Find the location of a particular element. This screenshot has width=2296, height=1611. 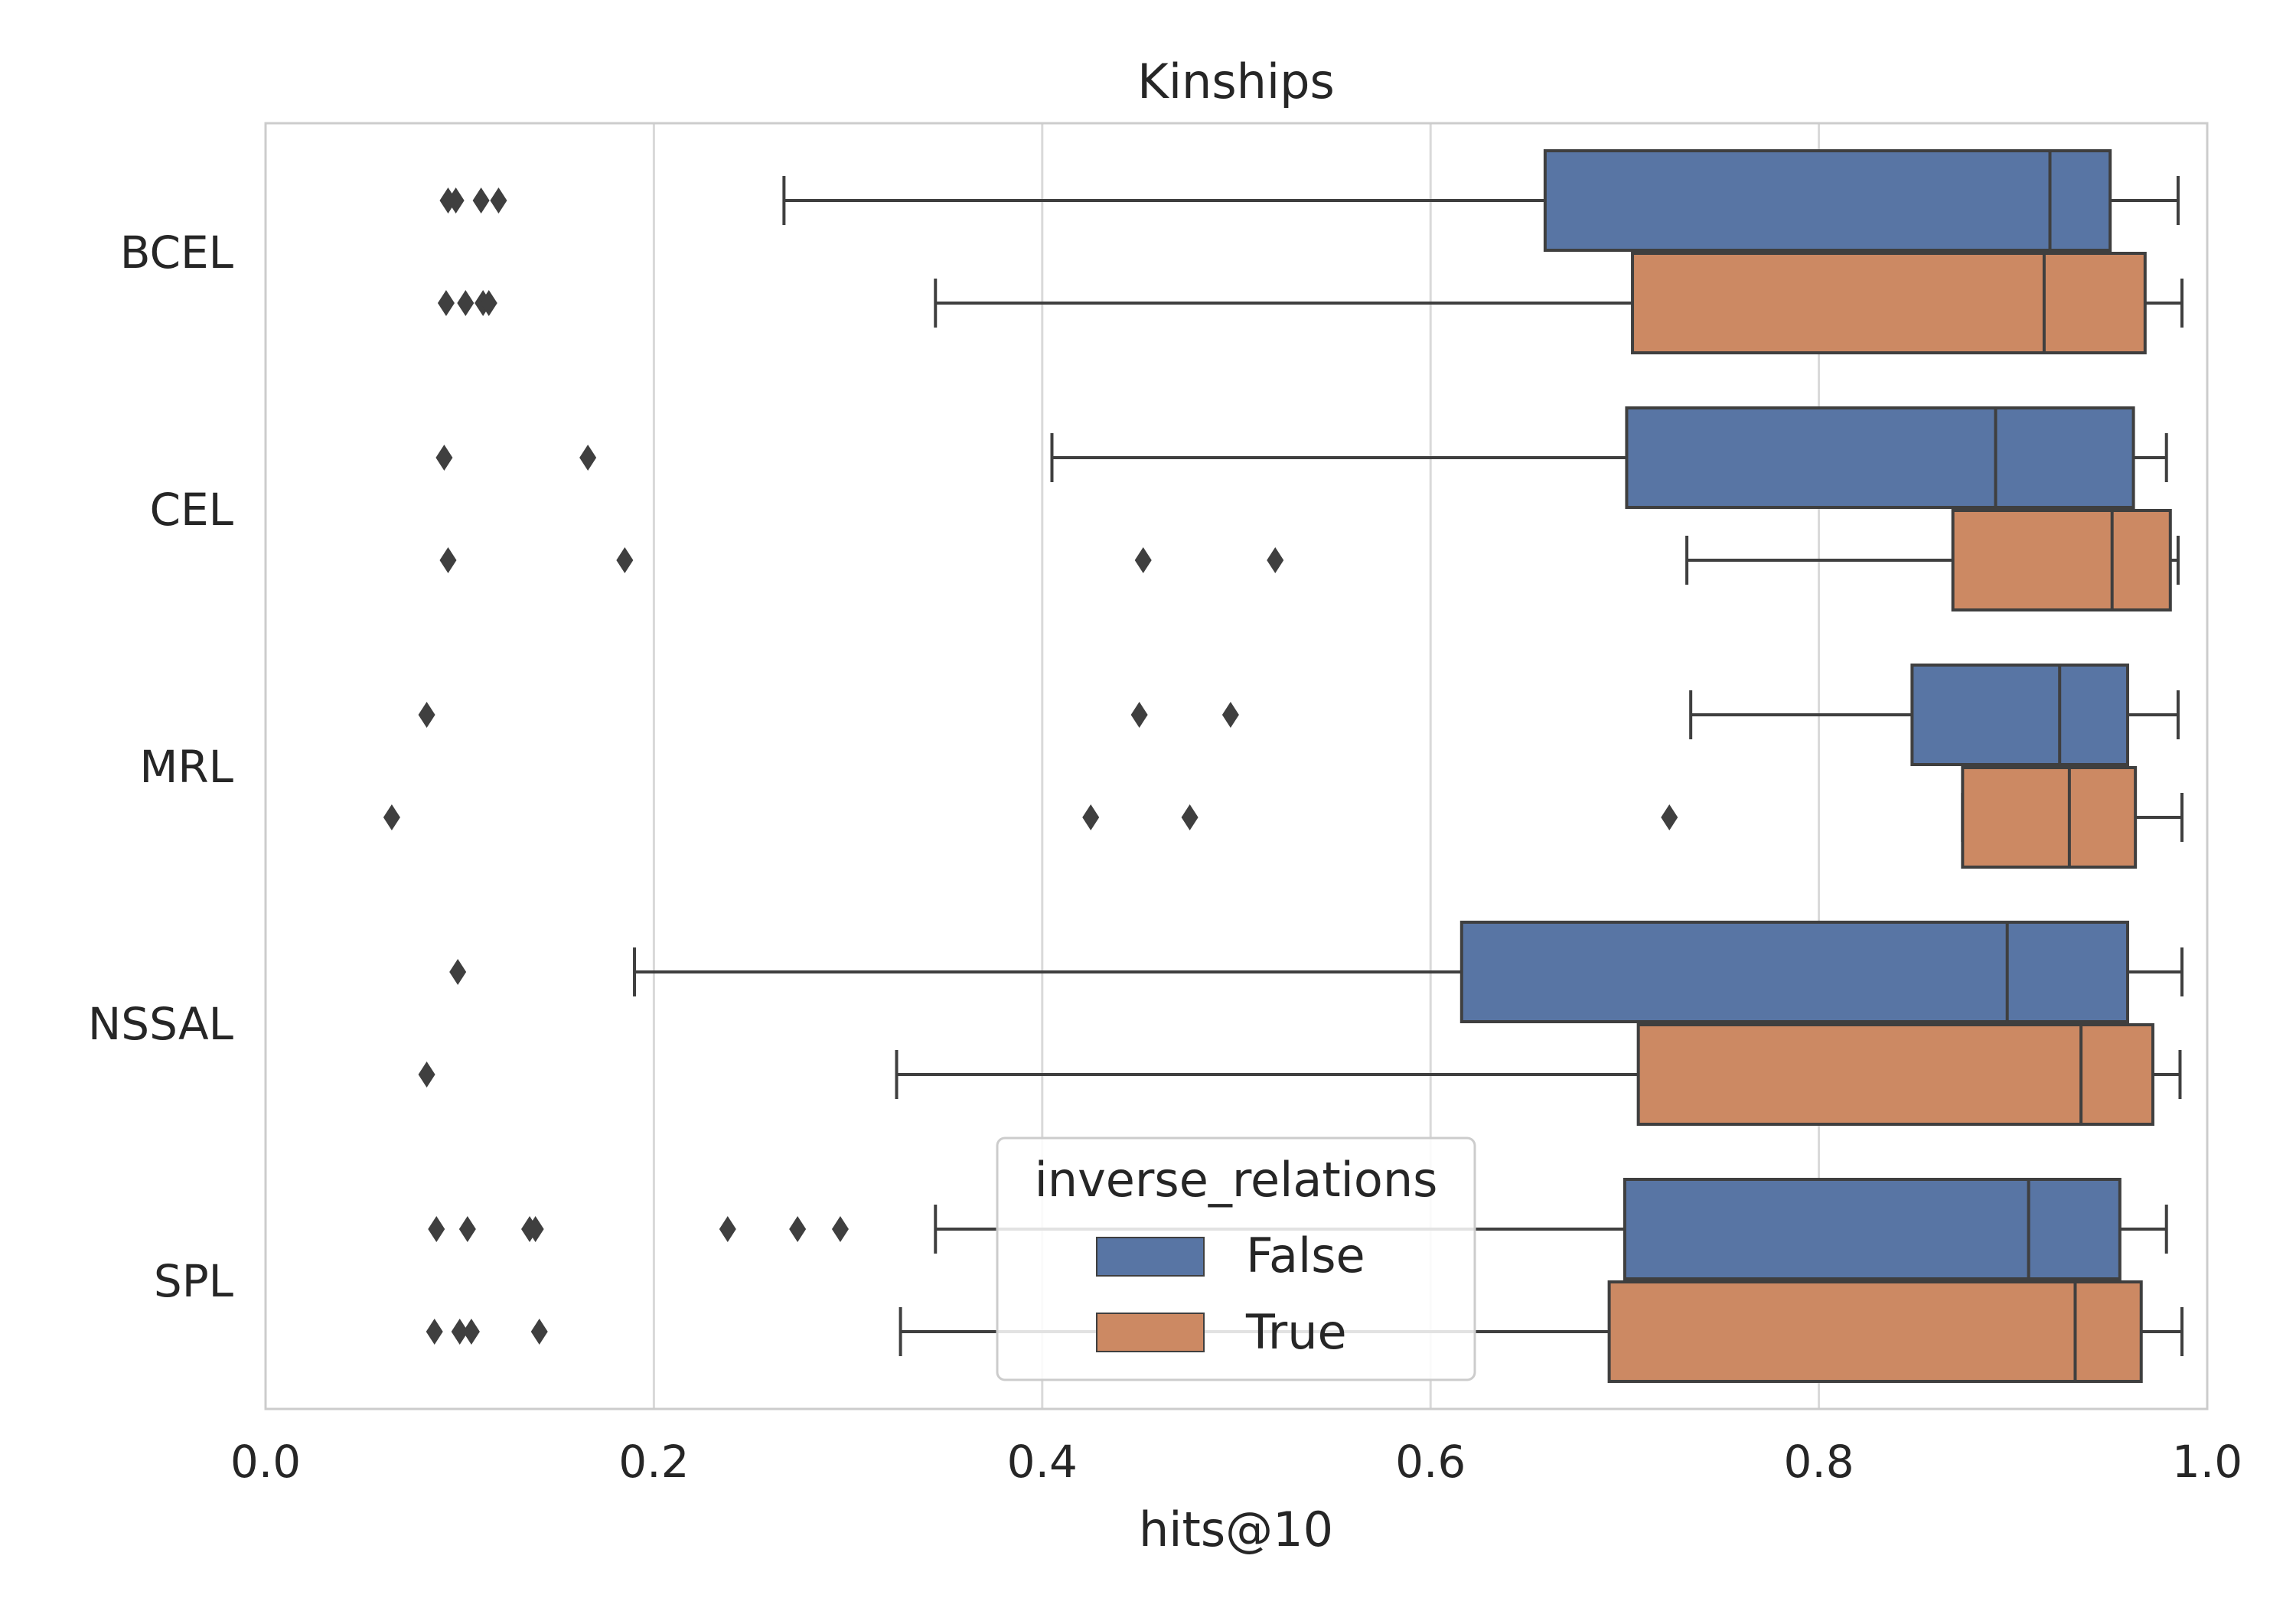

y-tick-label: CEL is located at coordinates (191, 510).